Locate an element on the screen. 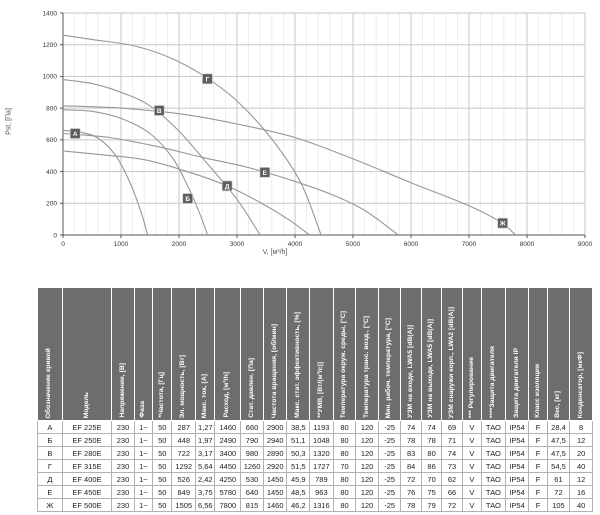 The height and width of the screenshot is (515, 600). curve-letter-cell: В is located at coordinates (50, 453).